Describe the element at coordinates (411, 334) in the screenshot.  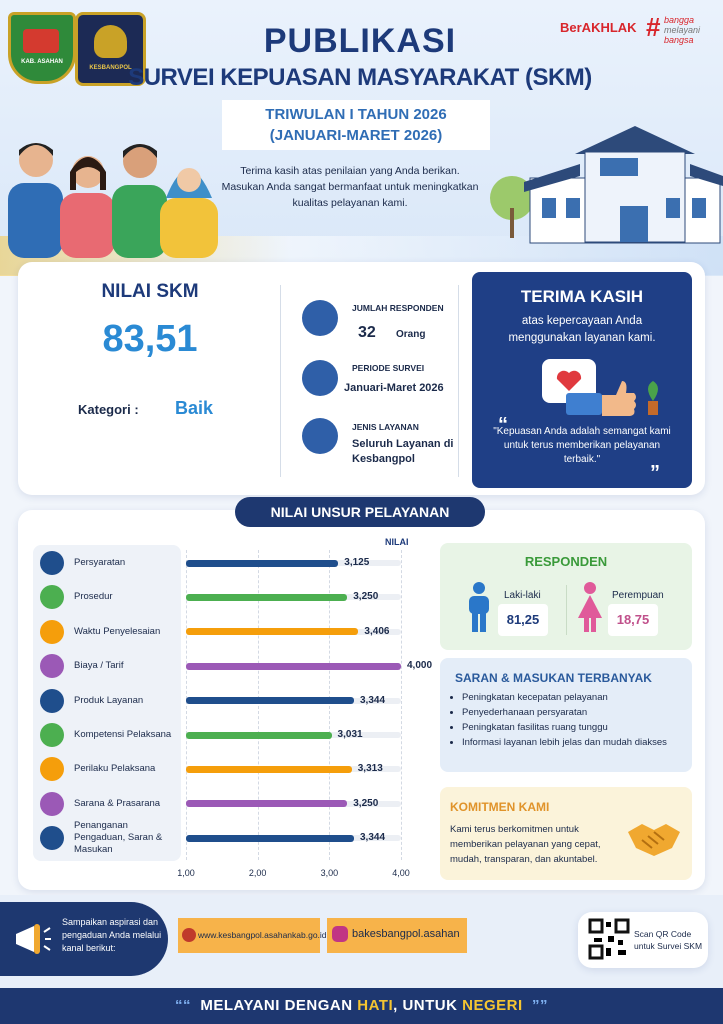
I see `item-unit: Orang` at that location.